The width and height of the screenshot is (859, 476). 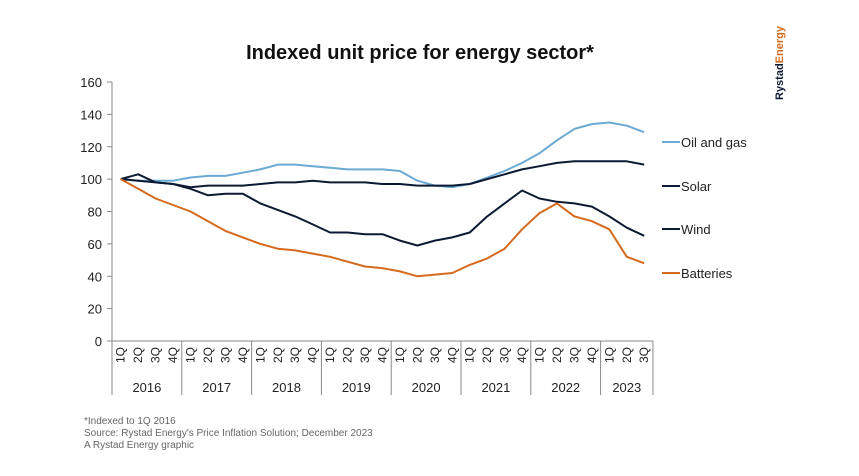 I want to click on legend-label: Wind, so click(x=696, y=229).